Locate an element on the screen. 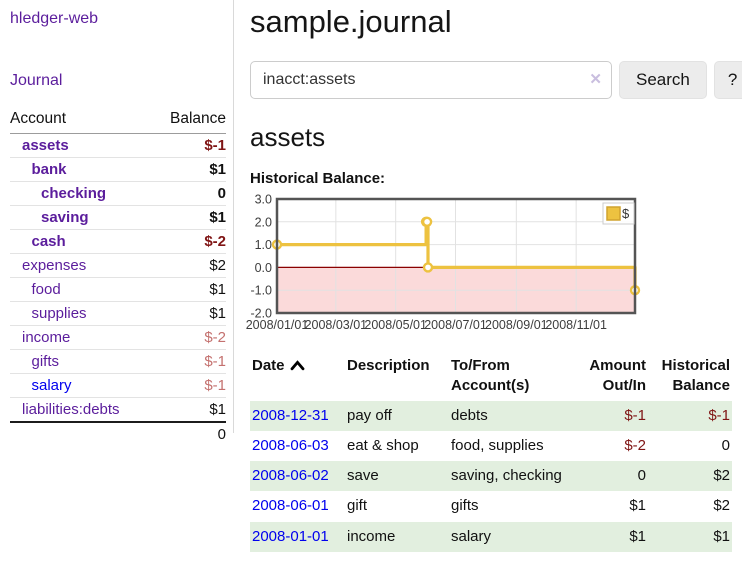 Image resolution: width=742 pixels, height=582 pixels. account-link-assets: assets is located at coordinates (45, 145).